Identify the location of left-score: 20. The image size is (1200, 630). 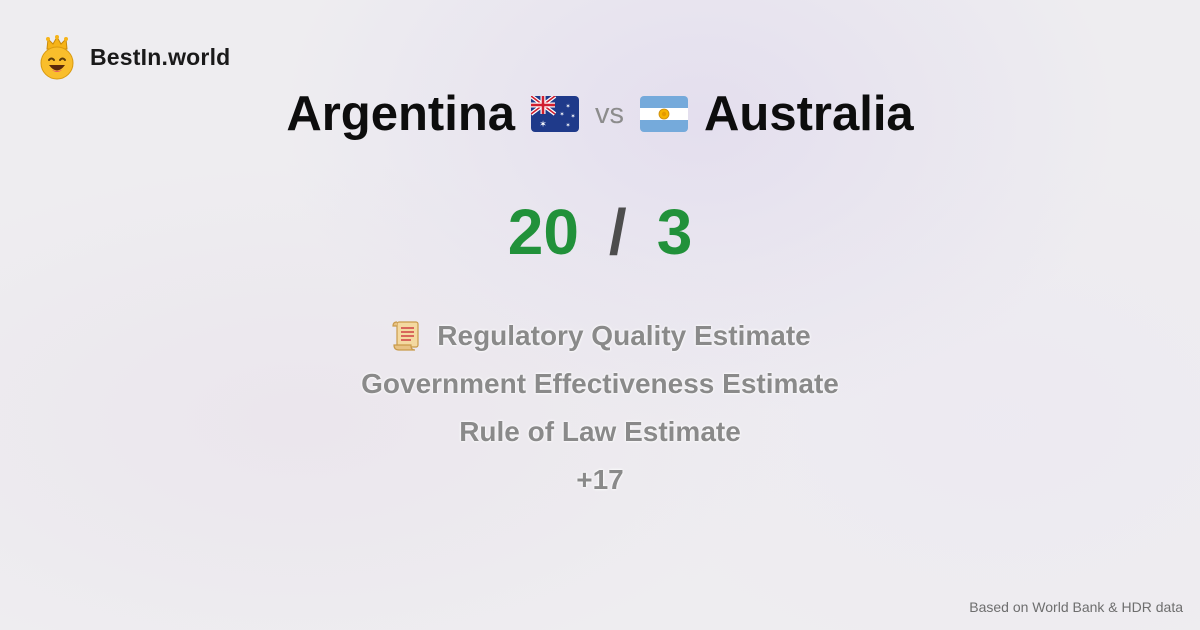
(543, 232).